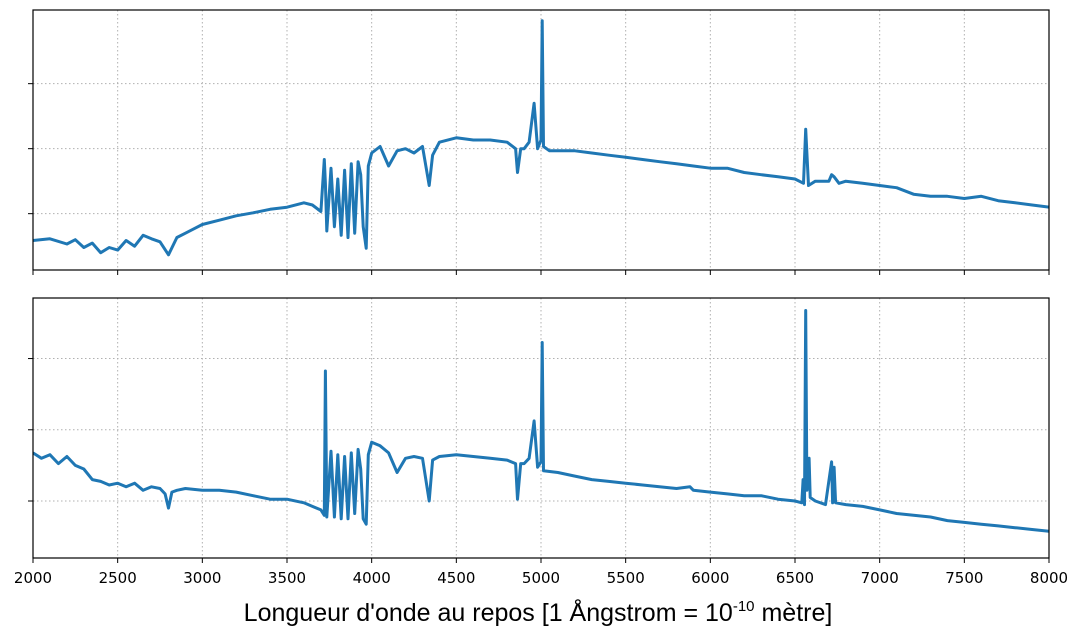  I want to click on x-tick-label: 2000, so click(33, 578).